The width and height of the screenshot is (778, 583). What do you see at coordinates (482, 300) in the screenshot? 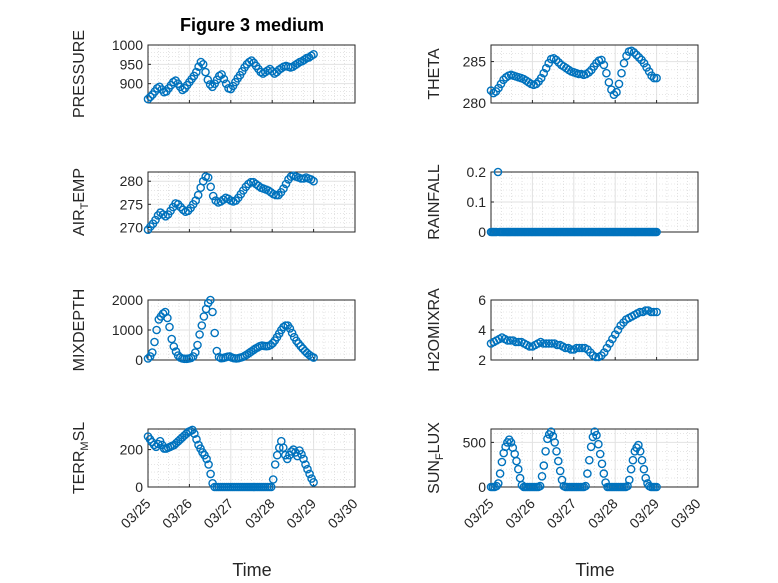
I see `y-tick-label: 6` at bounding box center [482, 300].